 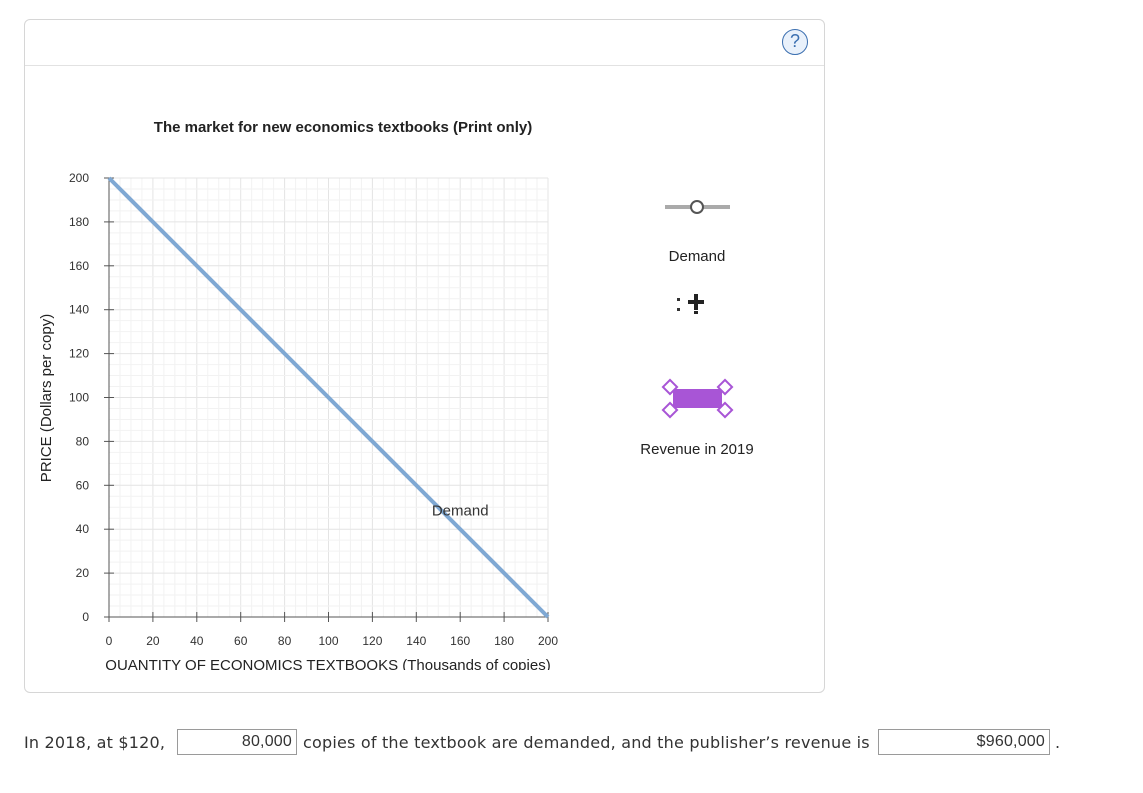 I want to click on x-tick-label: 20, so click(x=153, y=641).